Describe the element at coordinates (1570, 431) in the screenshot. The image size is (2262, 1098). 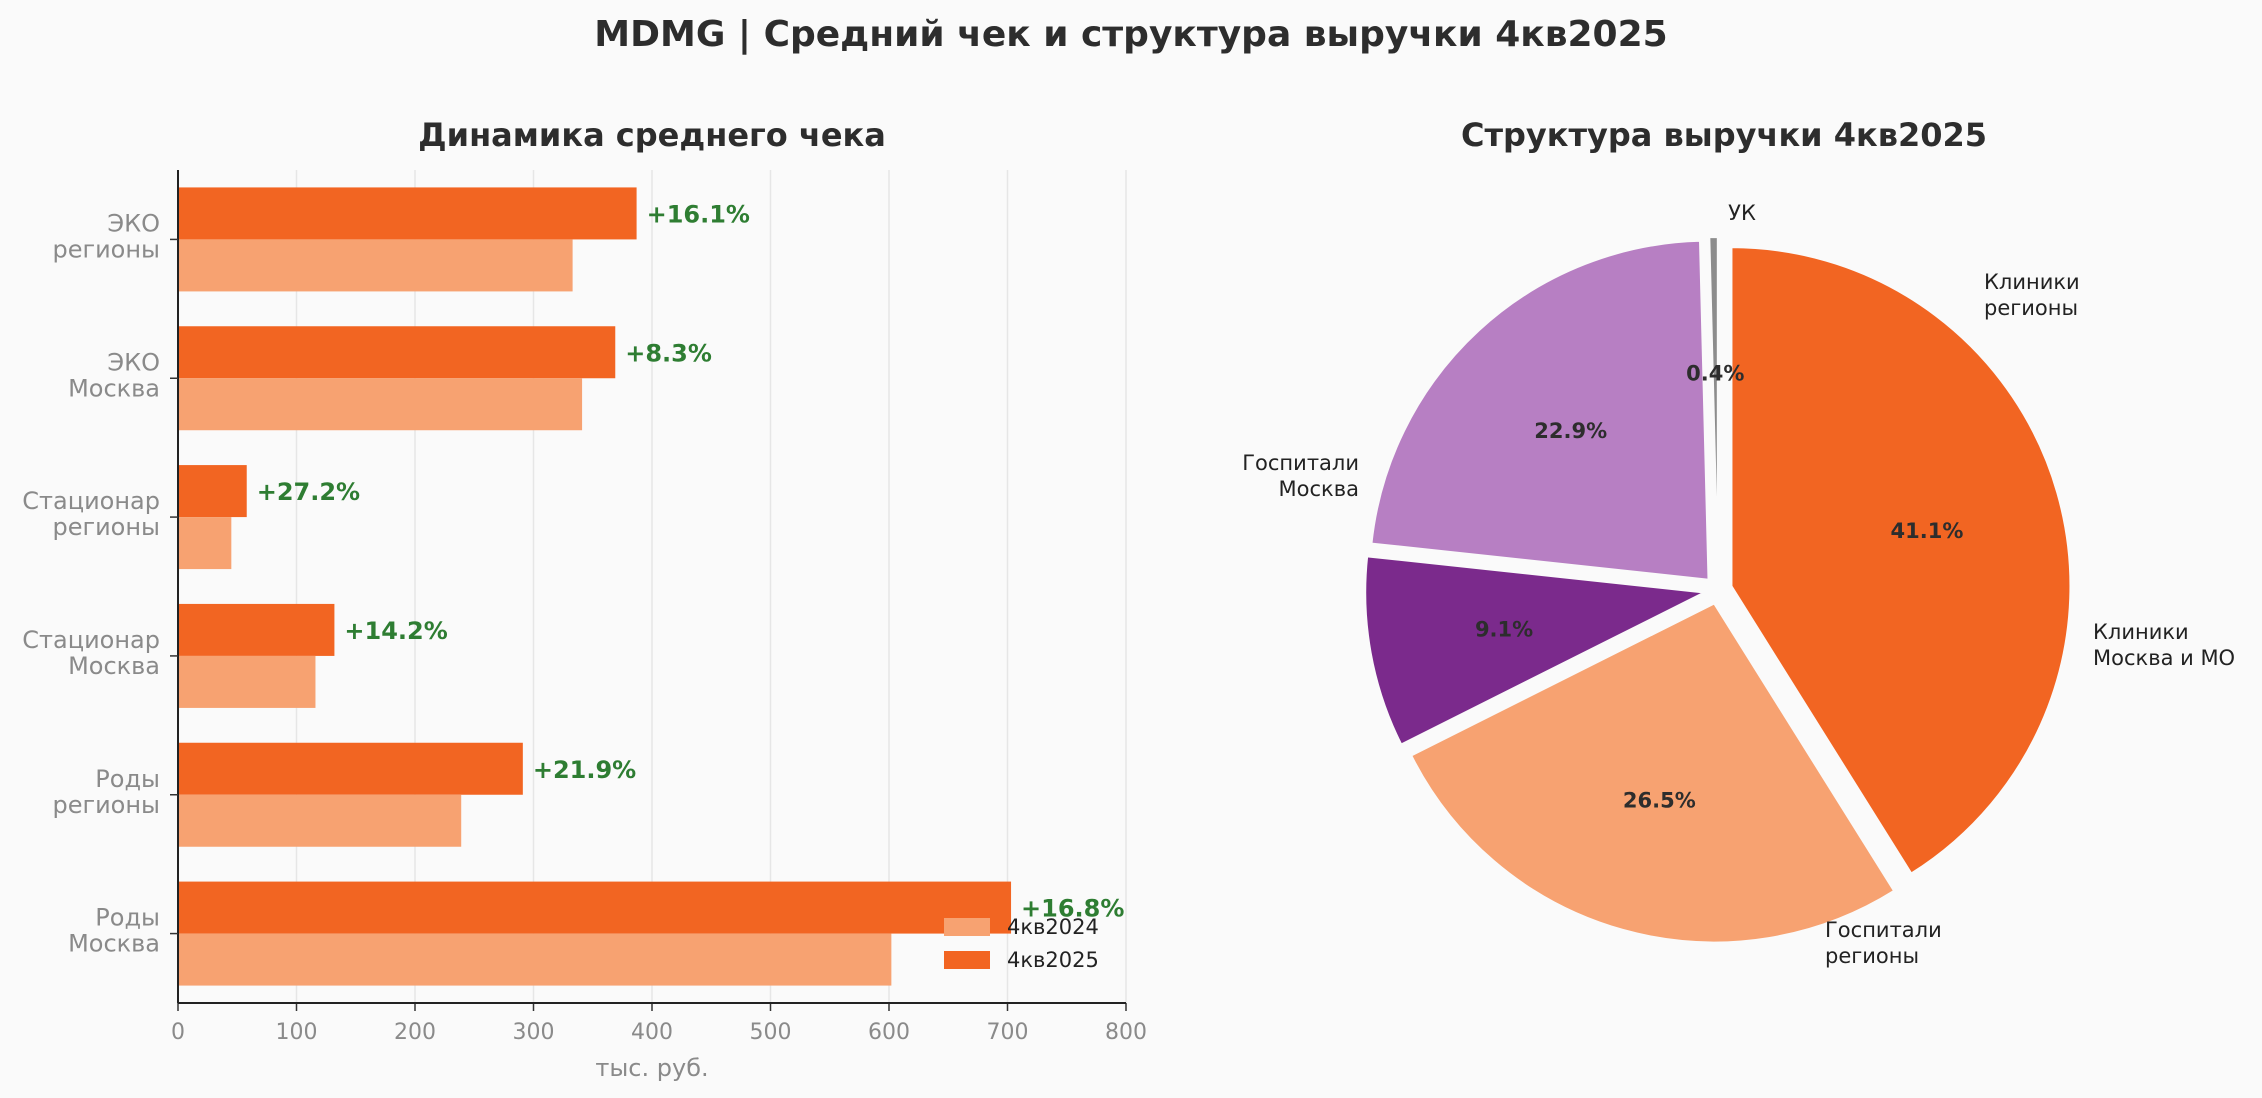
I see `pie-percent-label: 22.9%` at that location.